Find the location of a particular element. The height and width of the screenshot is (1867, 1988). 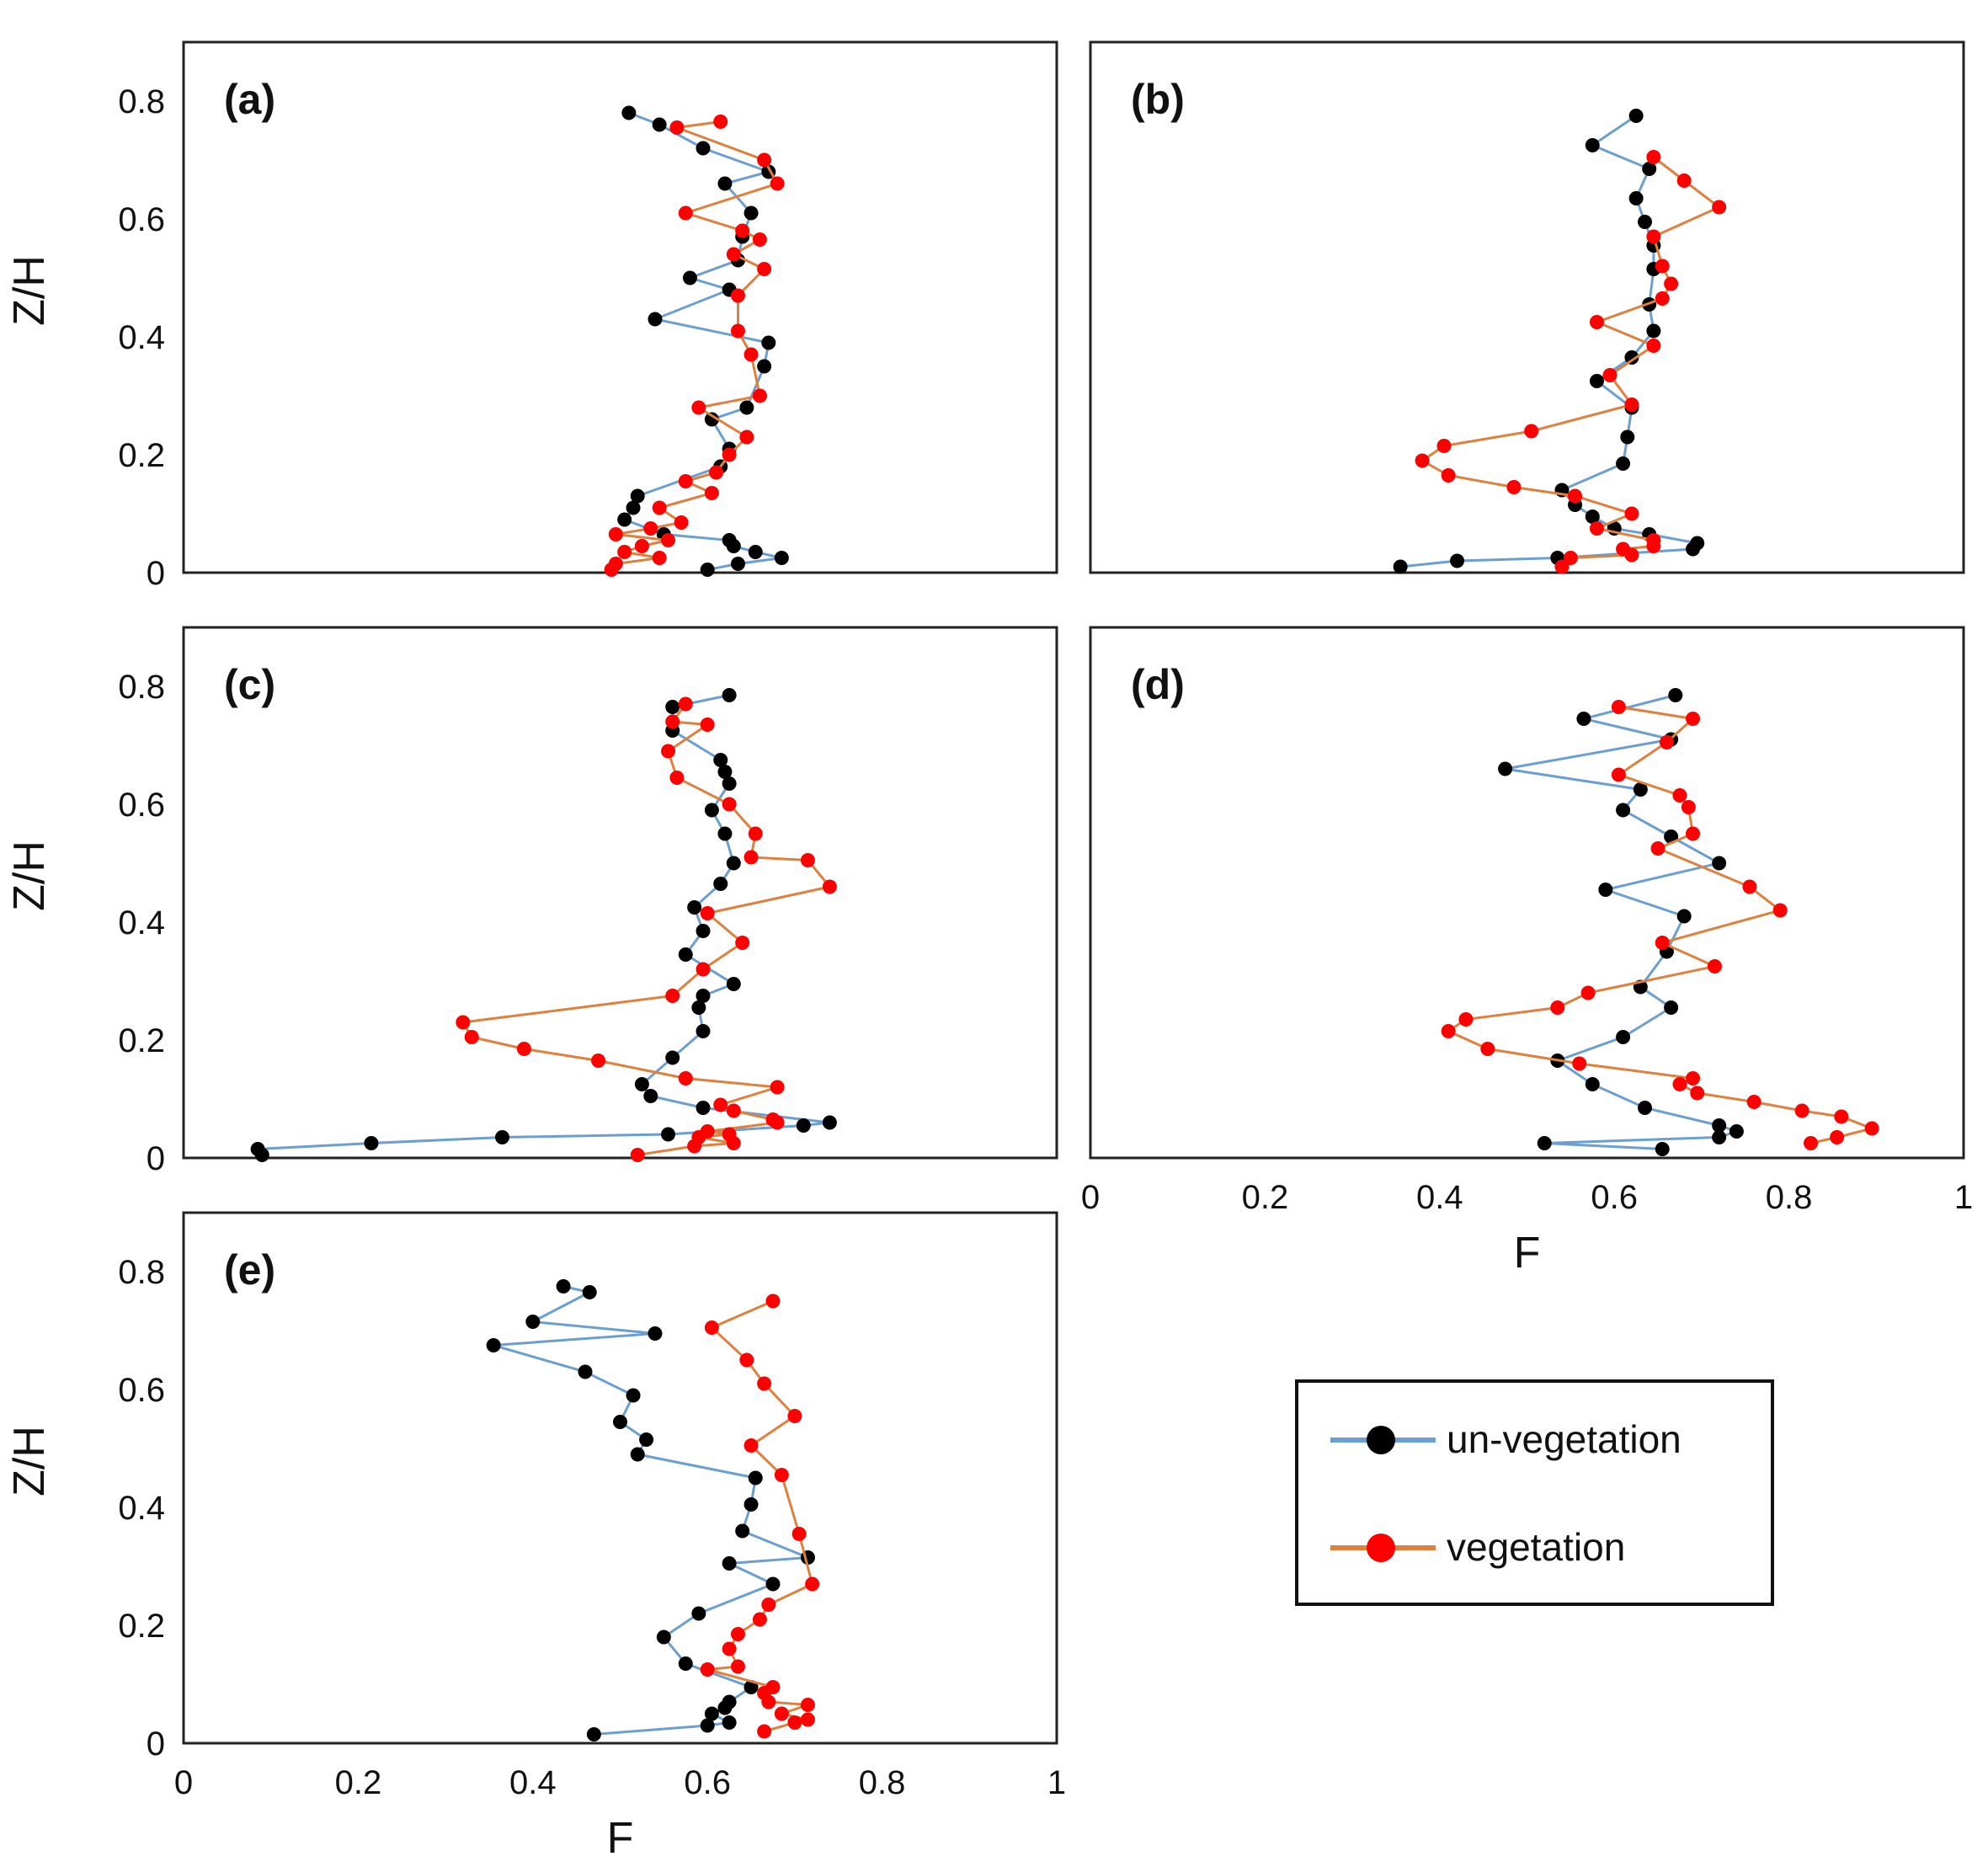

panel-c-ytick-1: 0.2 is located at coordinates (141, 1040).